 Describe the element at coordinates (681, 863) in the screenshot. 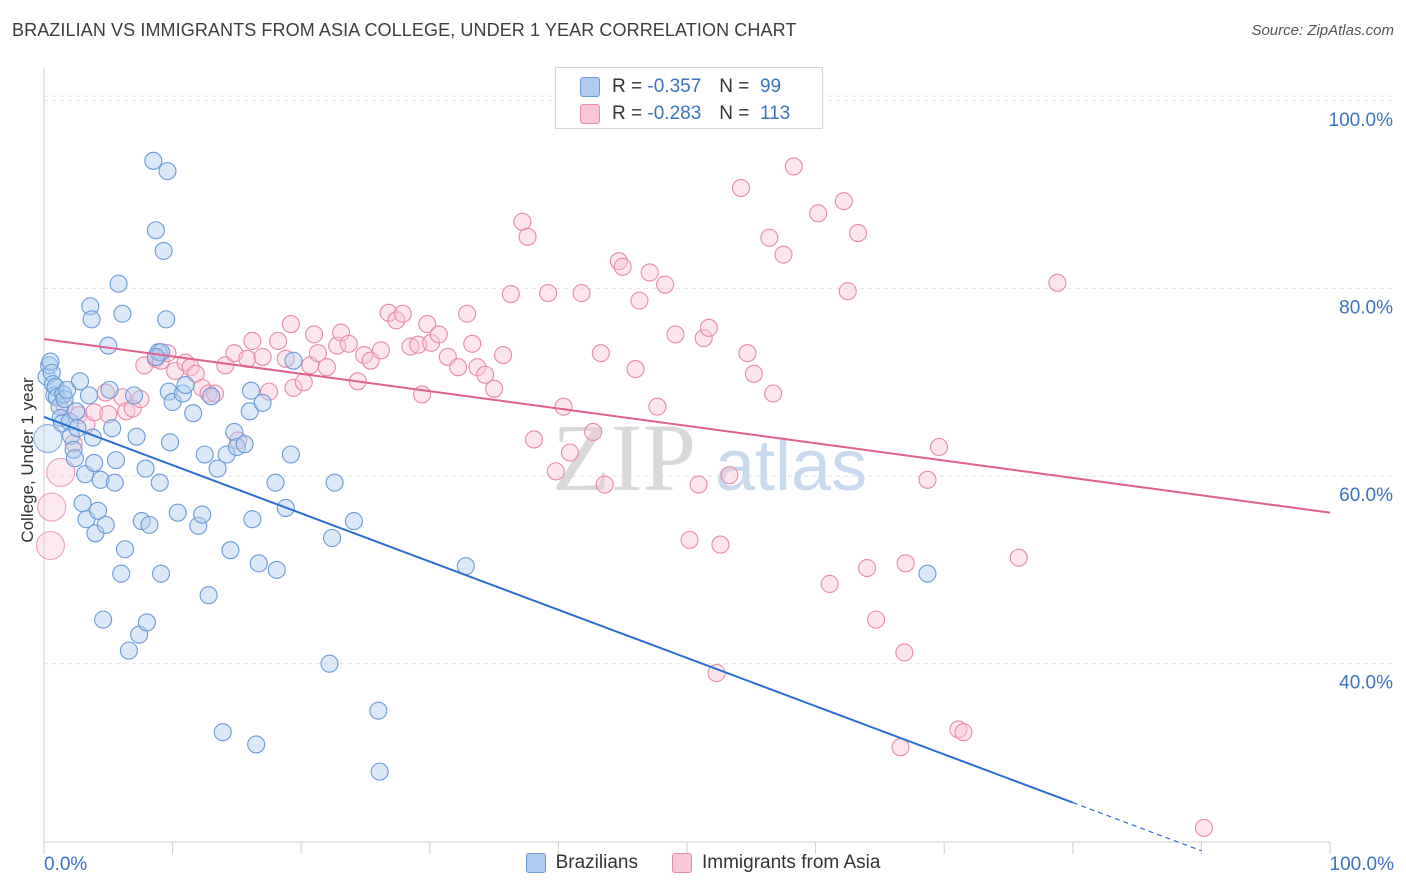

I see `immigrants-legend-swatch` at that location.